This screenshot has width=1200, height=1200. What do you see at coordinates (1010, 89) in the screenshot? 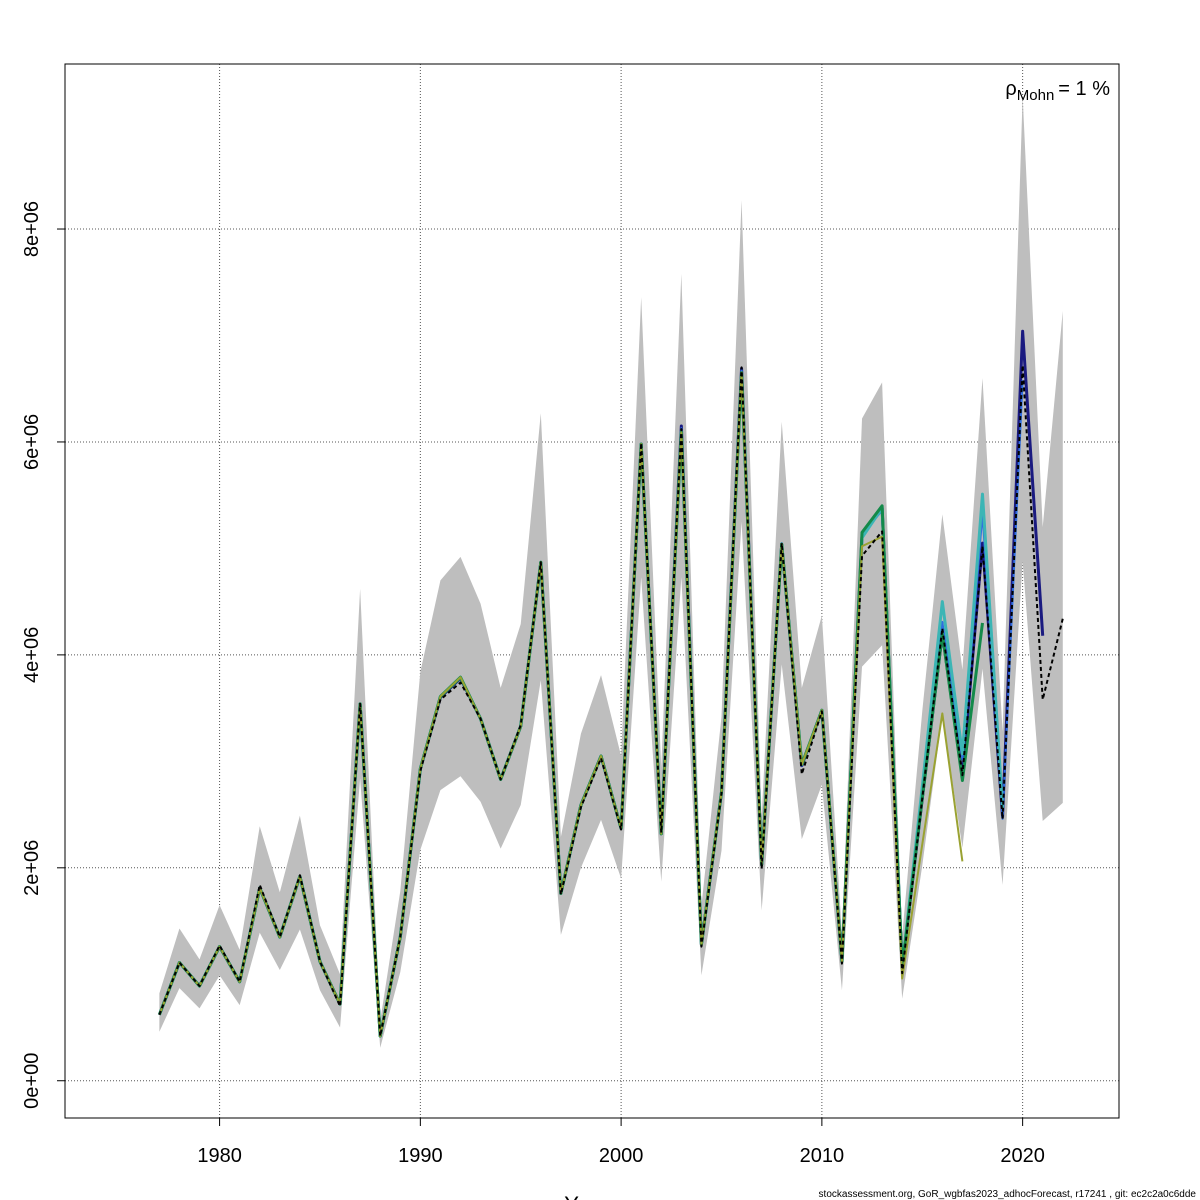
I see `rho-symbol: ρ` at bounding box center [1010, 89].